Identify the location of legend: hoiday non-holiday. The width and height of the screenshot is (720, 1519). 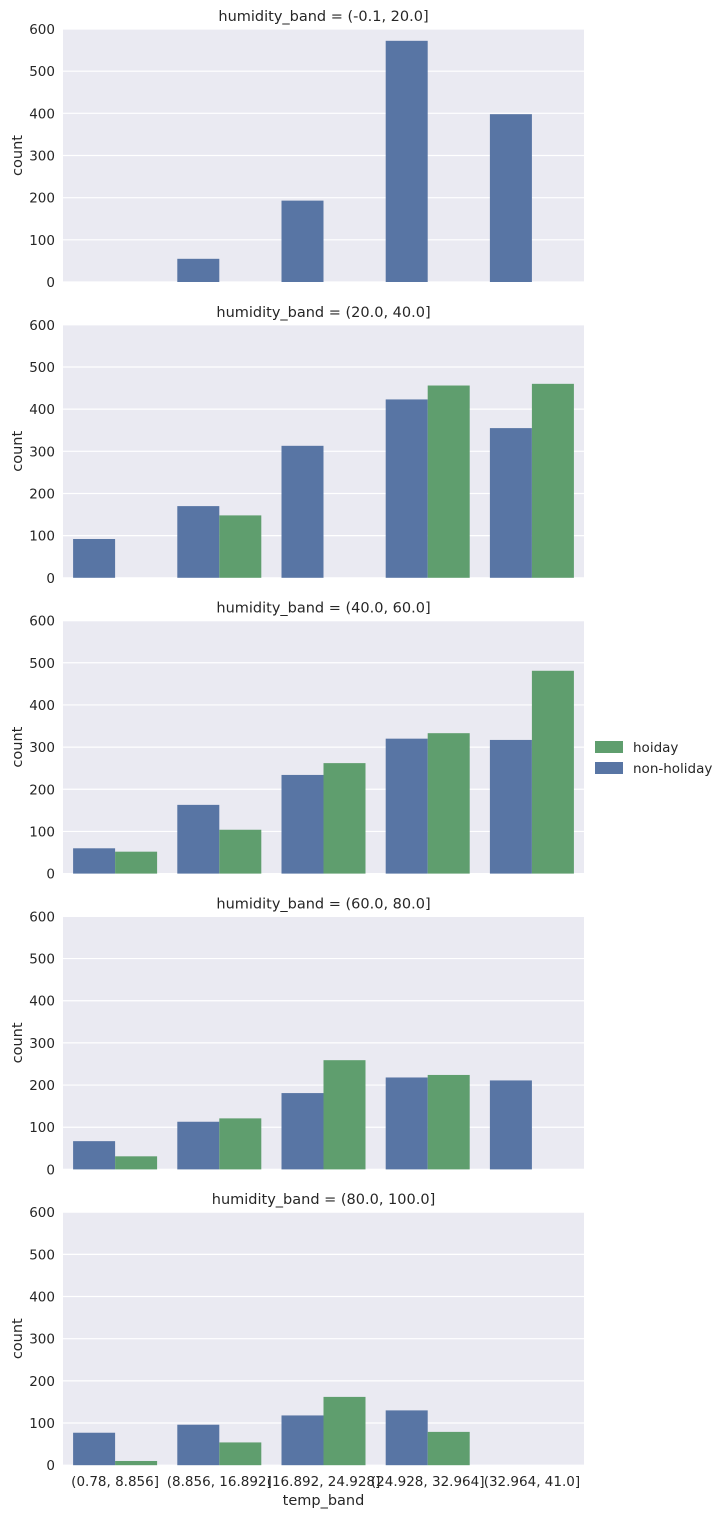
(653, 758).